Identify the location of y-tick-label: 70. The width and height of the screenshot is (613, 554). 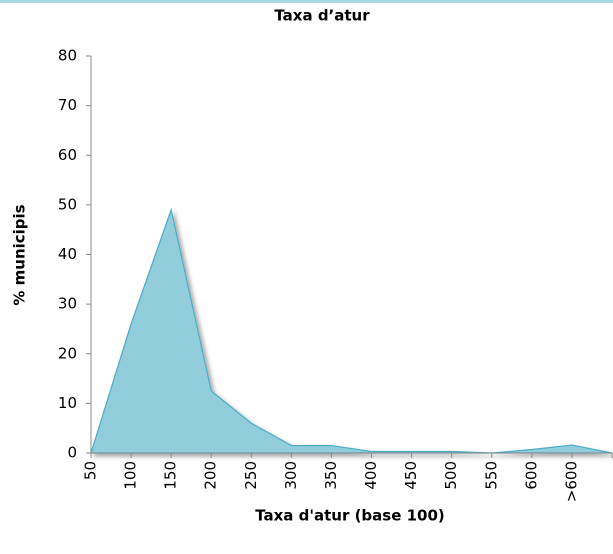
(67, 105).